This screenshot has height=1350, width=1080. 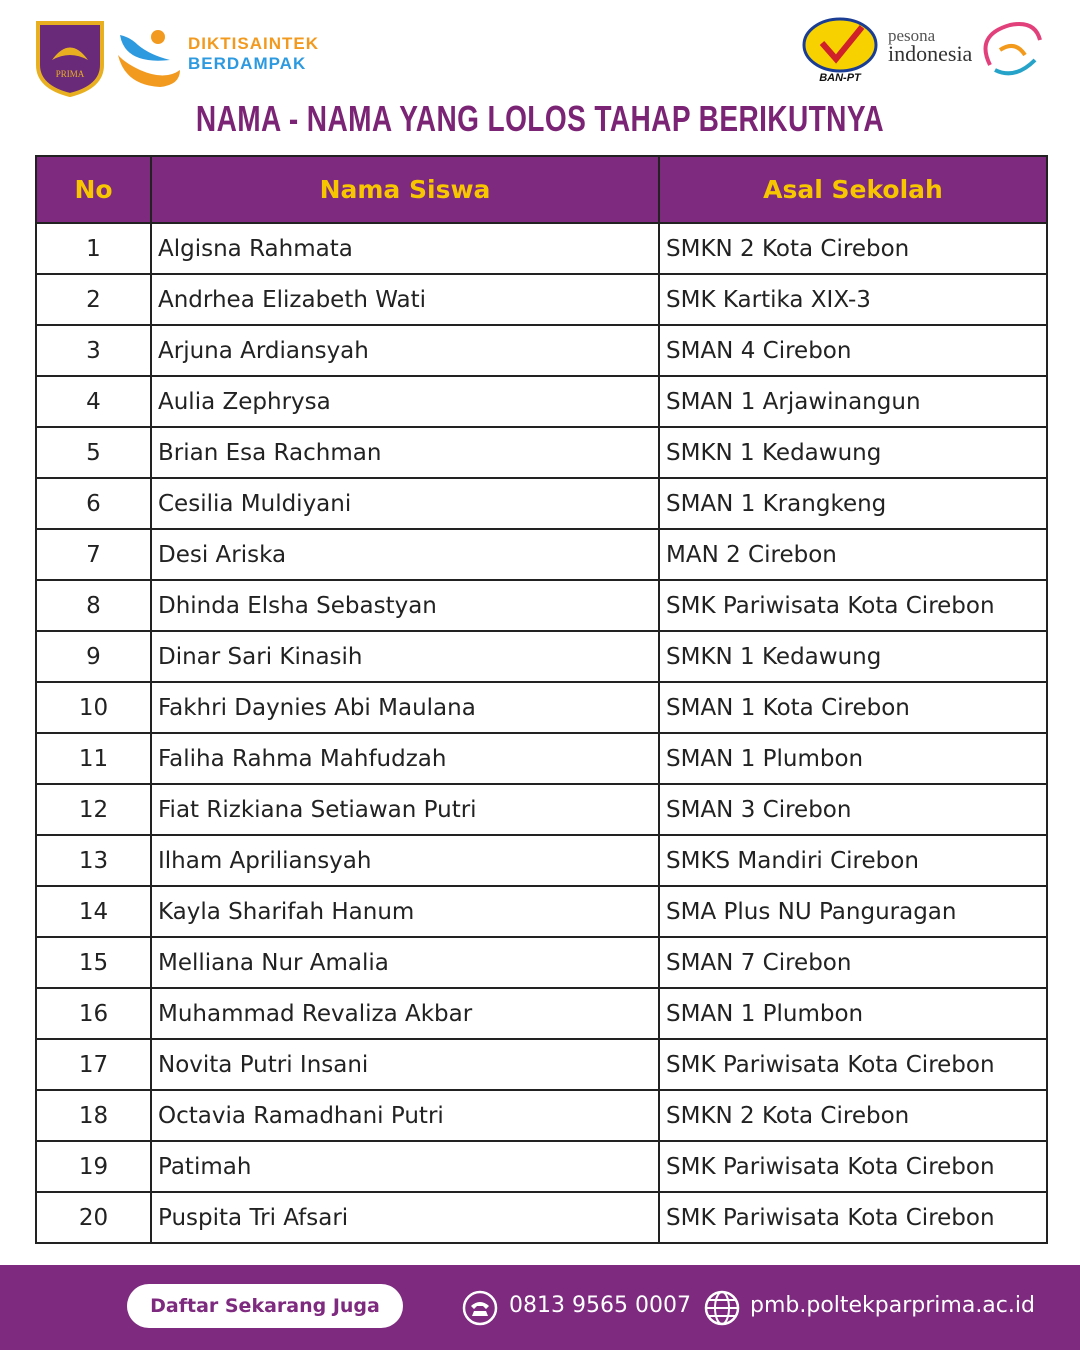 I want to click on logos-right: BAN-PT pesona indonesia, so click(x=922, y=50).